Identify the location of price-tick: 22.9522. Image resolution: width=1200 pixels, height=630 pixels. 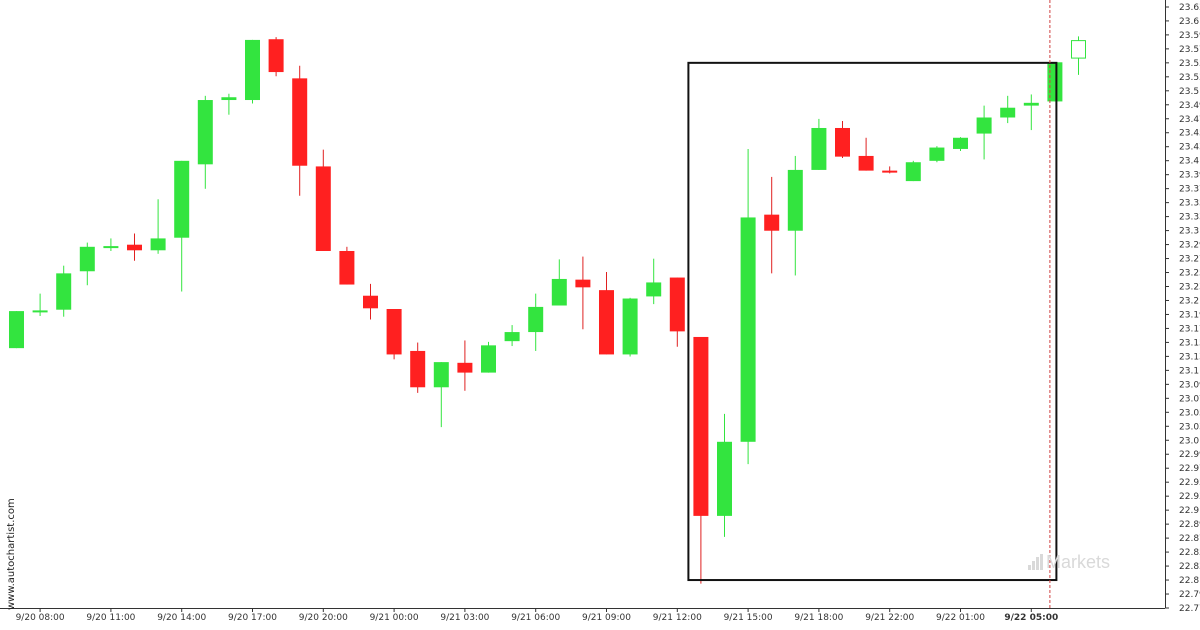
(1182, 483).